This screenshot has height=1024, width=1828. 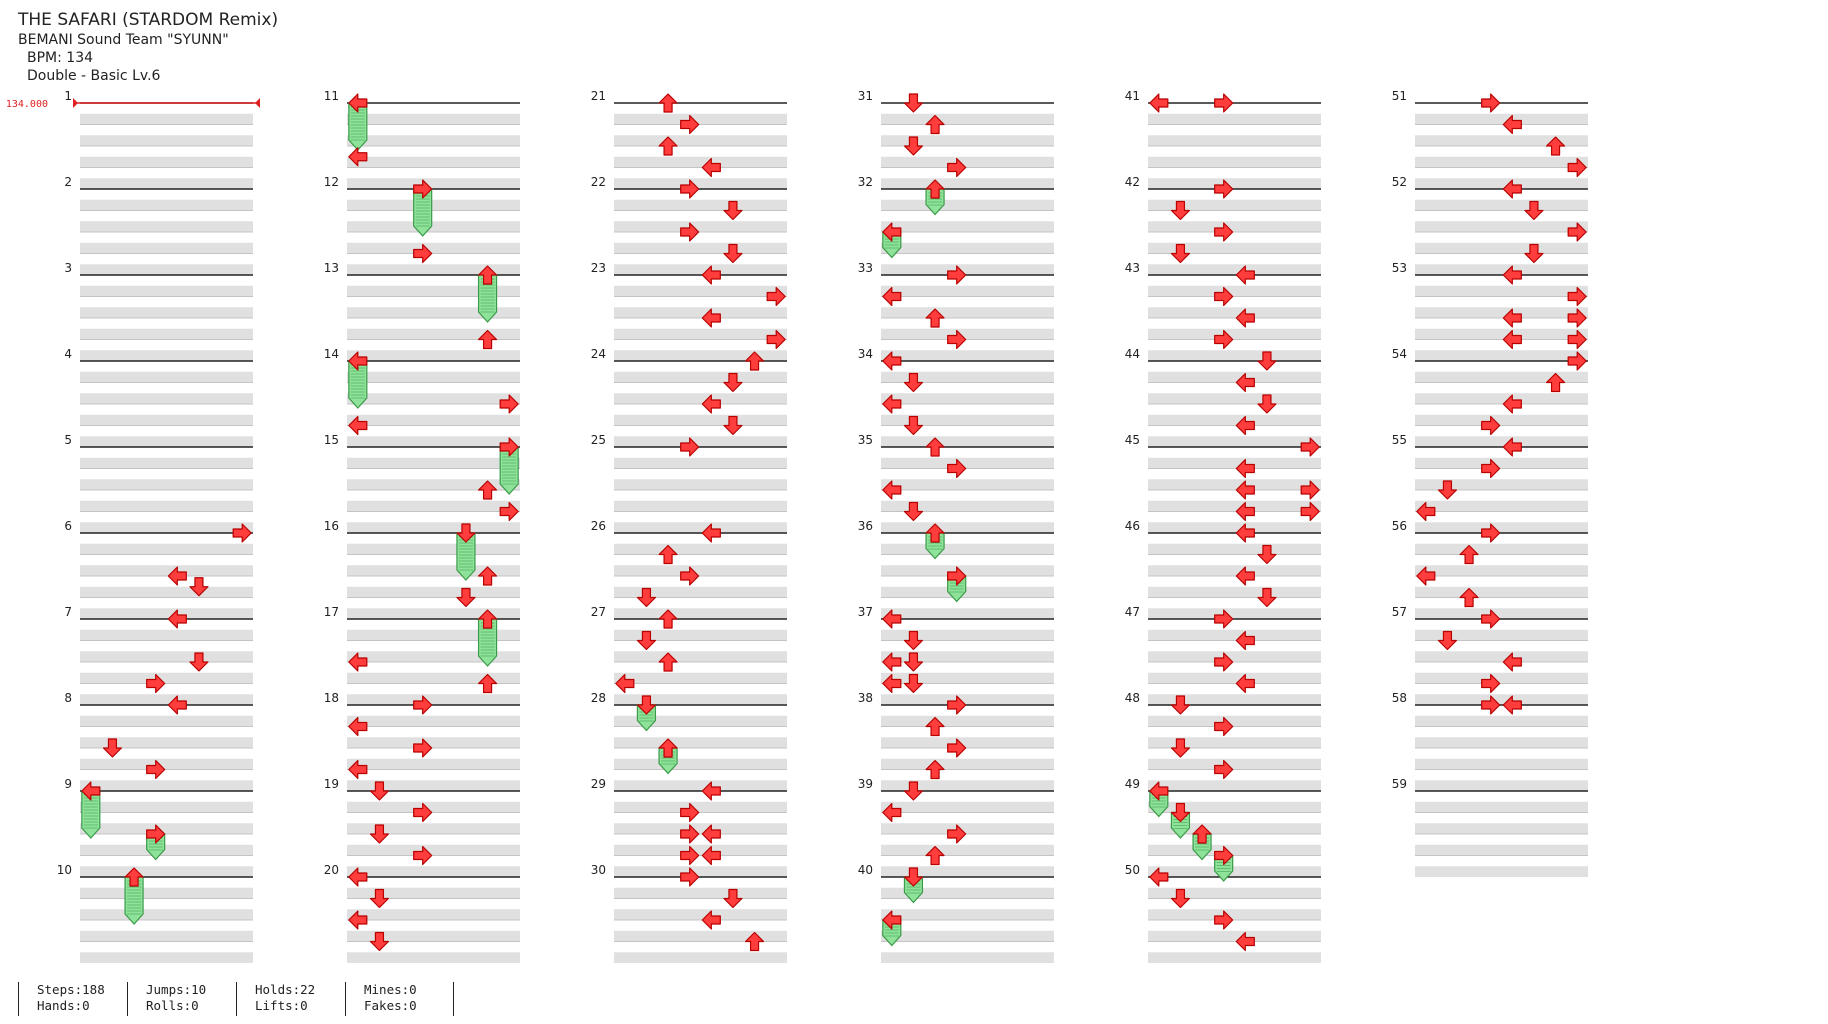 I want to click on chart-difficulty: Double - Basic Lv.6, so click(x=94, y=76).